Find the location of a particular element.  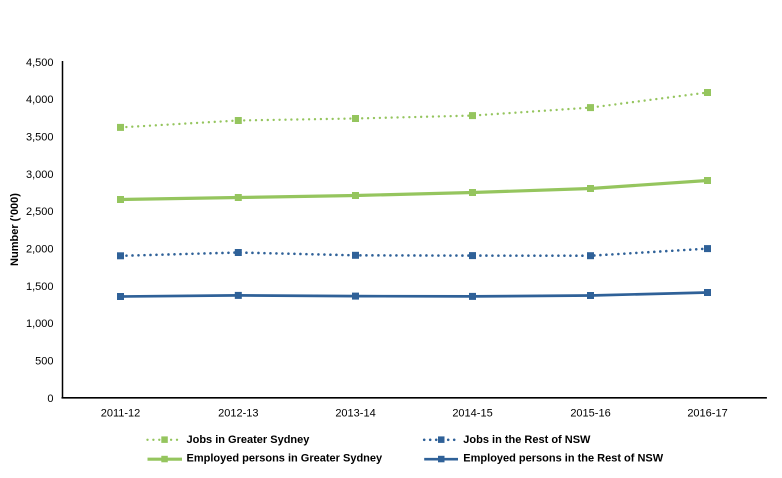

svg-text: 500 is located at coordinates (44, 362).